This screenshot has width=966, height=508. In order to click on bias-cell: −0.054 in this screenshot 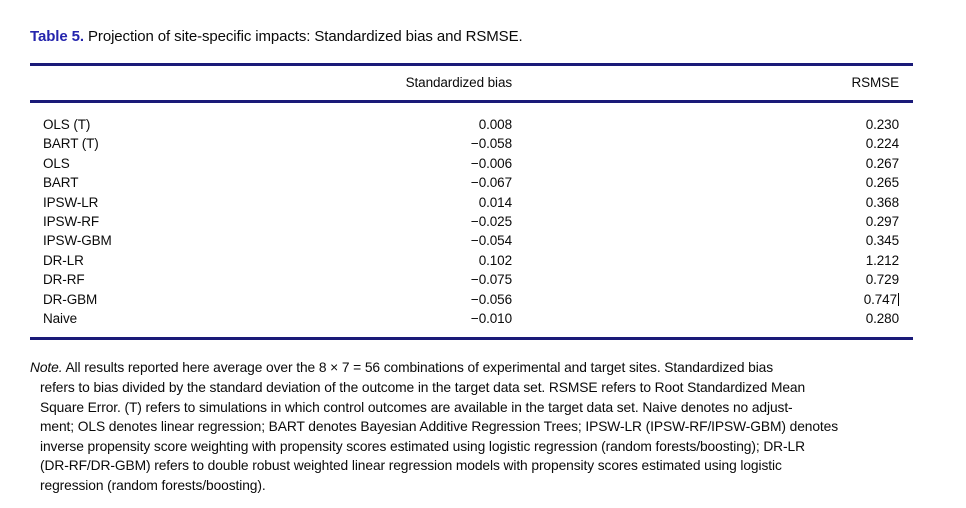, I will do `click(491, 241)`.